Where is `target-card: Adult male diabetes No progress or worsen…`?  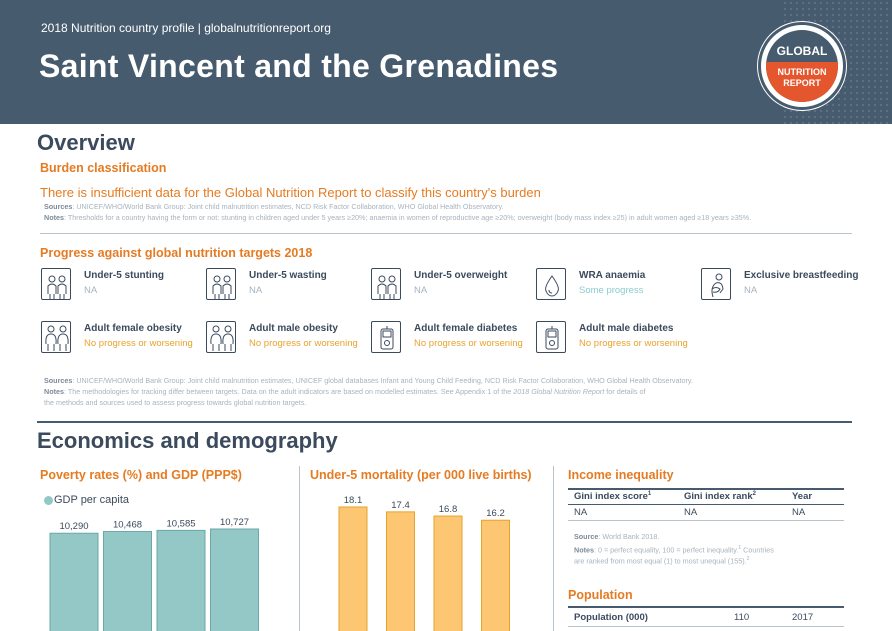
target-card: Adult male diabetes No progress or worsen… is located at coordinates (618, 341).